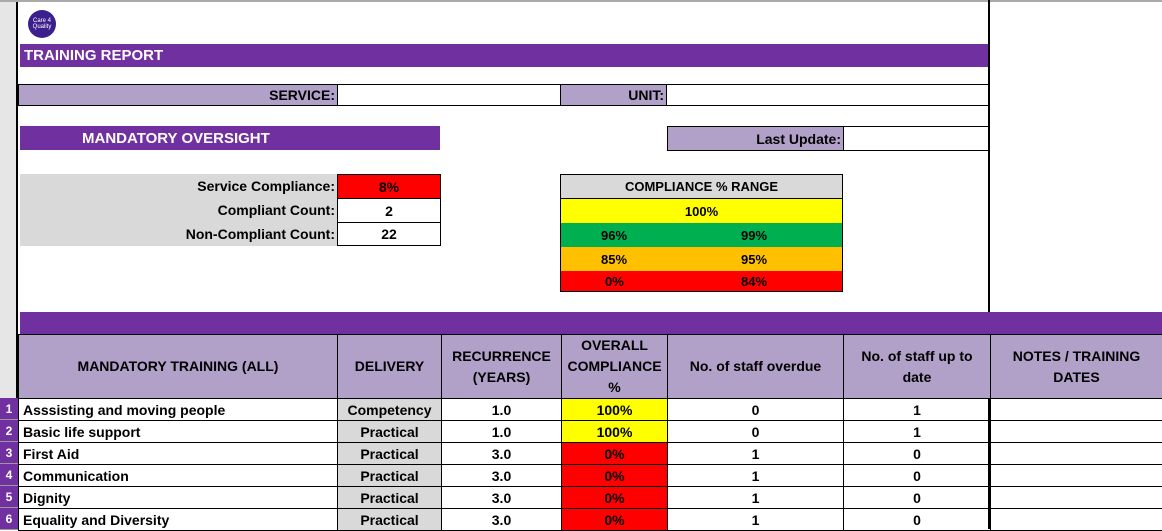 The width and height of the screenshot is (1162, 531). What do you see at coordinates (389, 186) in the screenshot?
I see `service-compliance-value: 8%` at bounding box center [389, 186].